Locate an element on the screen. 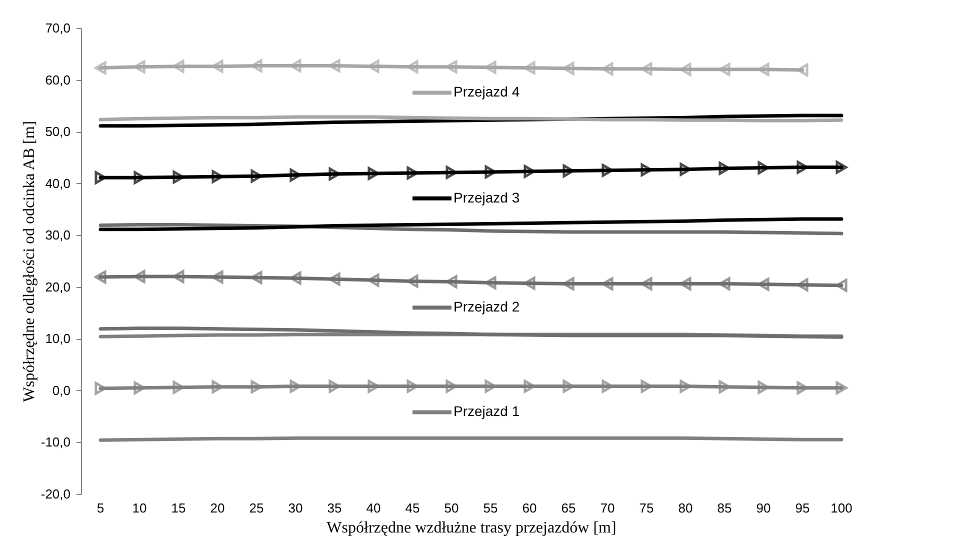 The width and height of the screenshot is (973, 557). x-tick-label: 10 is located at coordinates (139, 508).